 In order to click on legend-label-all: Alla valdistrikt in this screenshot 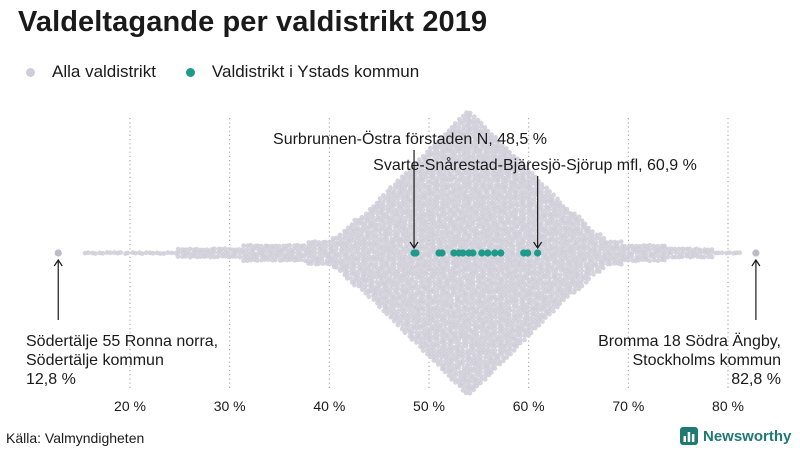, I will do `click(104, 71)`.